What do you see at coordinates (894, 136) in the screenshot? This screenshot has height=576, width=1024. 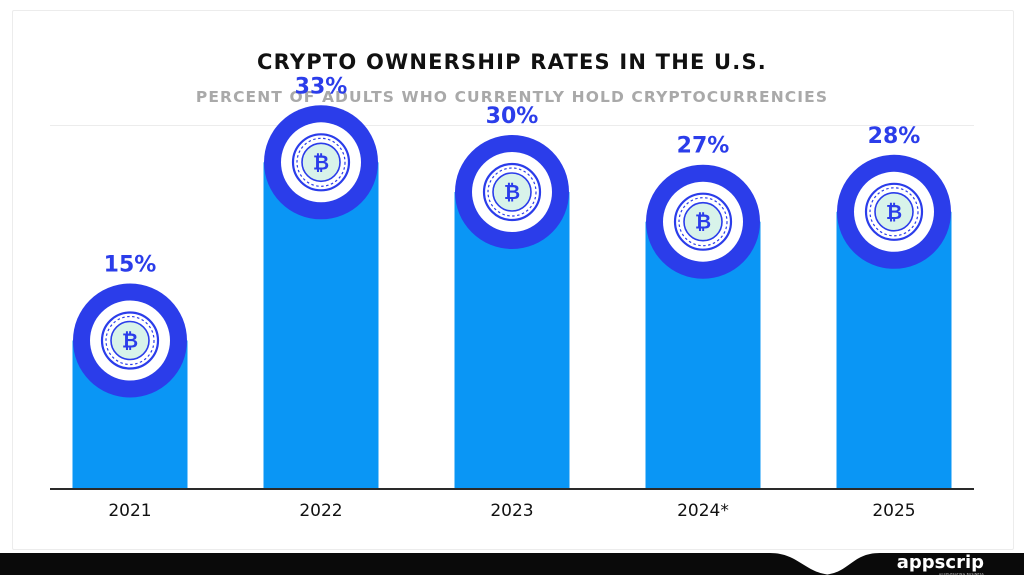 I see `value-label: 28%` at bounding box center [894, 136].